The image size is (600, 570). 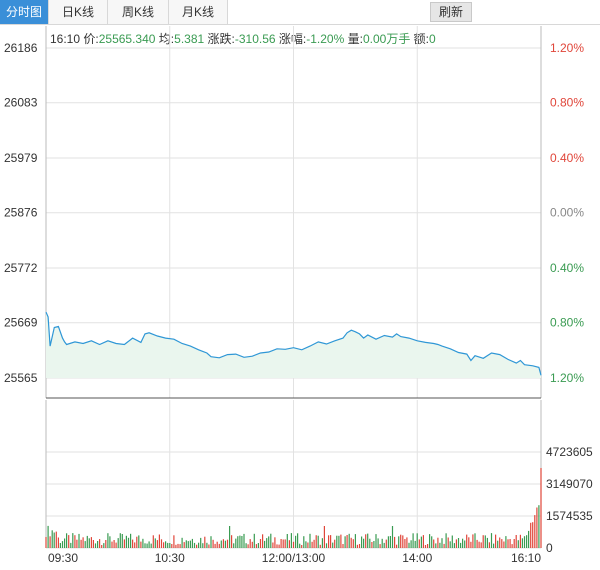 I want to click on price-tick-label: 25979, so click(x=21, y=158).